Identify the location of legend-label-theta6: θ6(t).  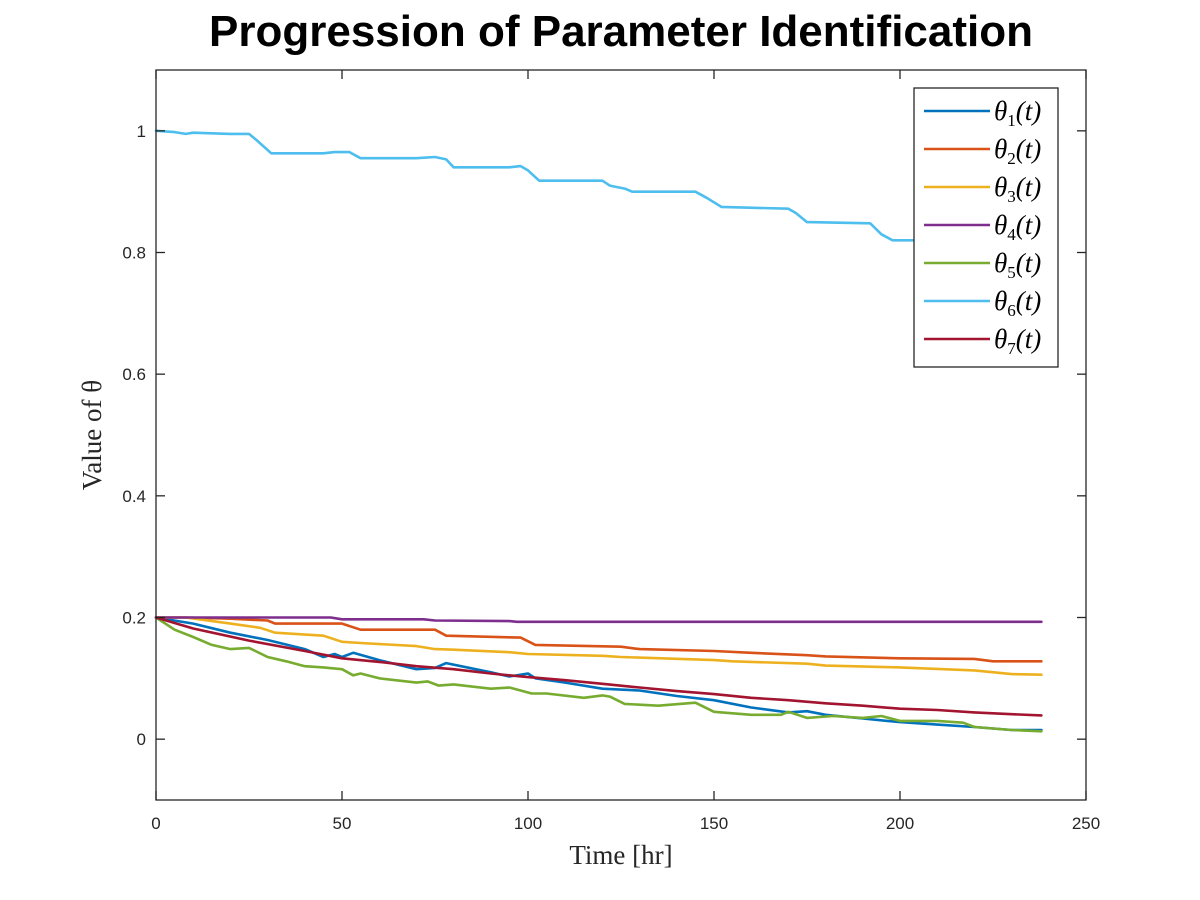
(1017, 303).